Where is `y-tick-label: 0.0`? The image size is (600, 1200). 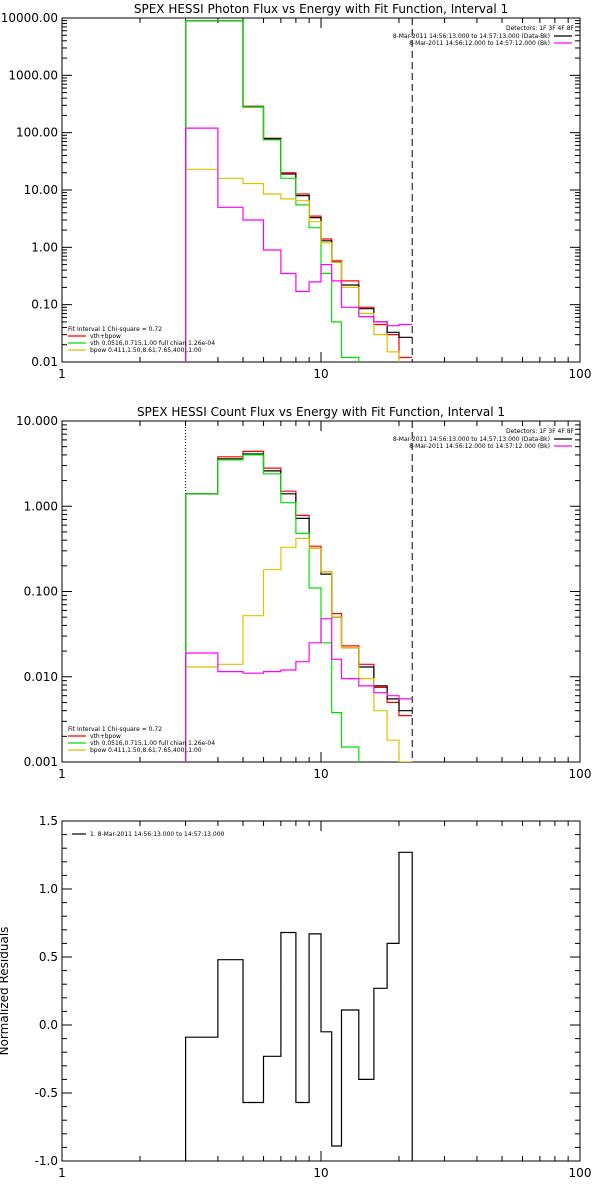 y-tick-label: 0.0 is located at coordinates (48, 1025).